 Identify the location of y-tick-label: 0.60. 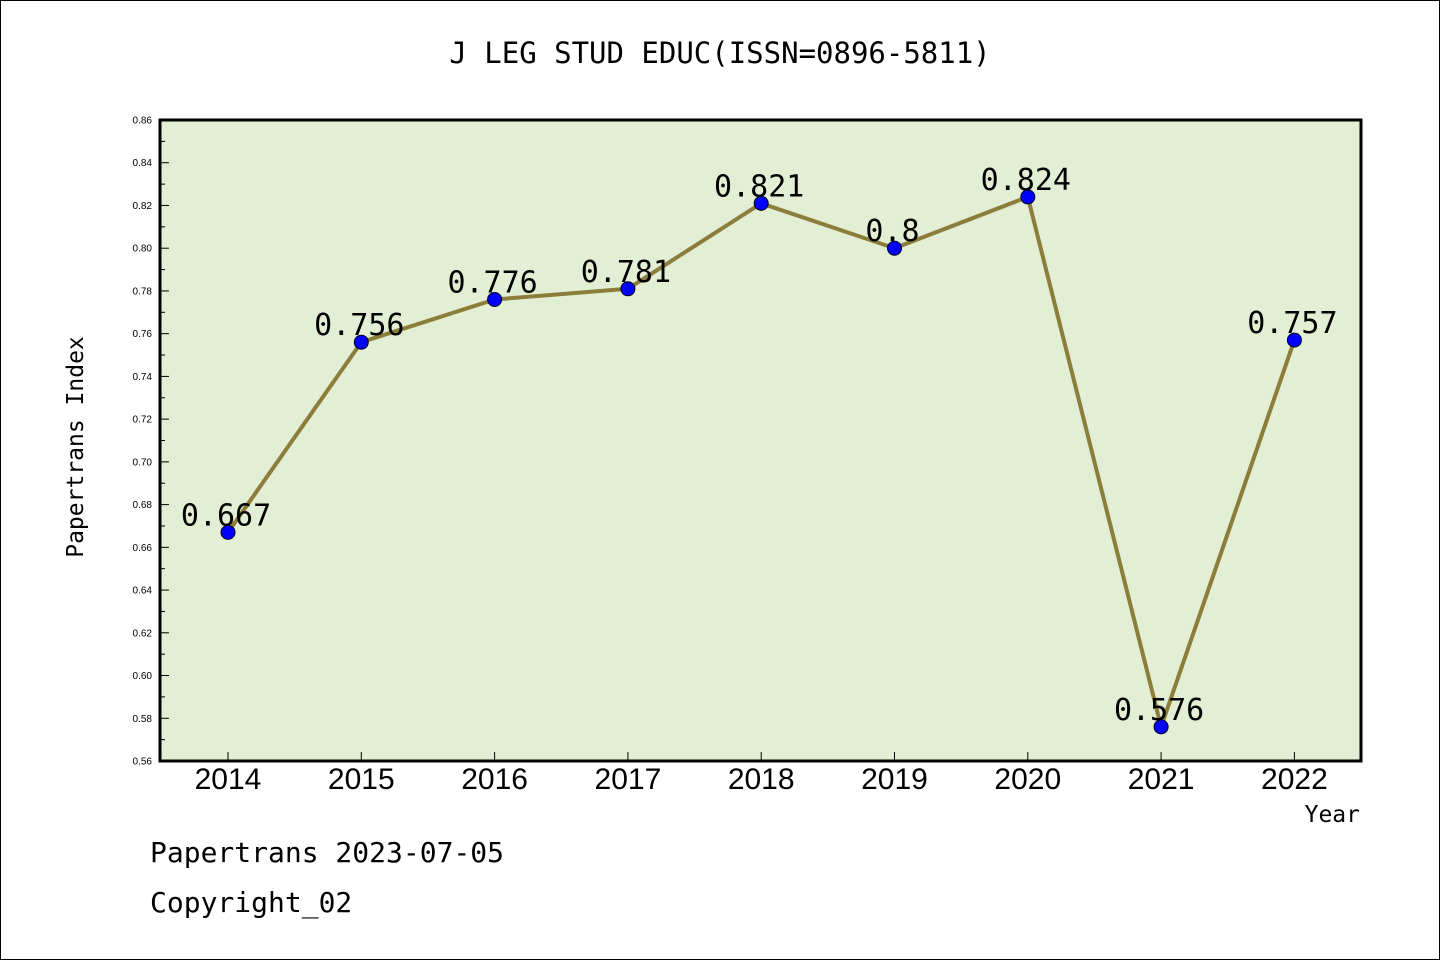
(143, 676).